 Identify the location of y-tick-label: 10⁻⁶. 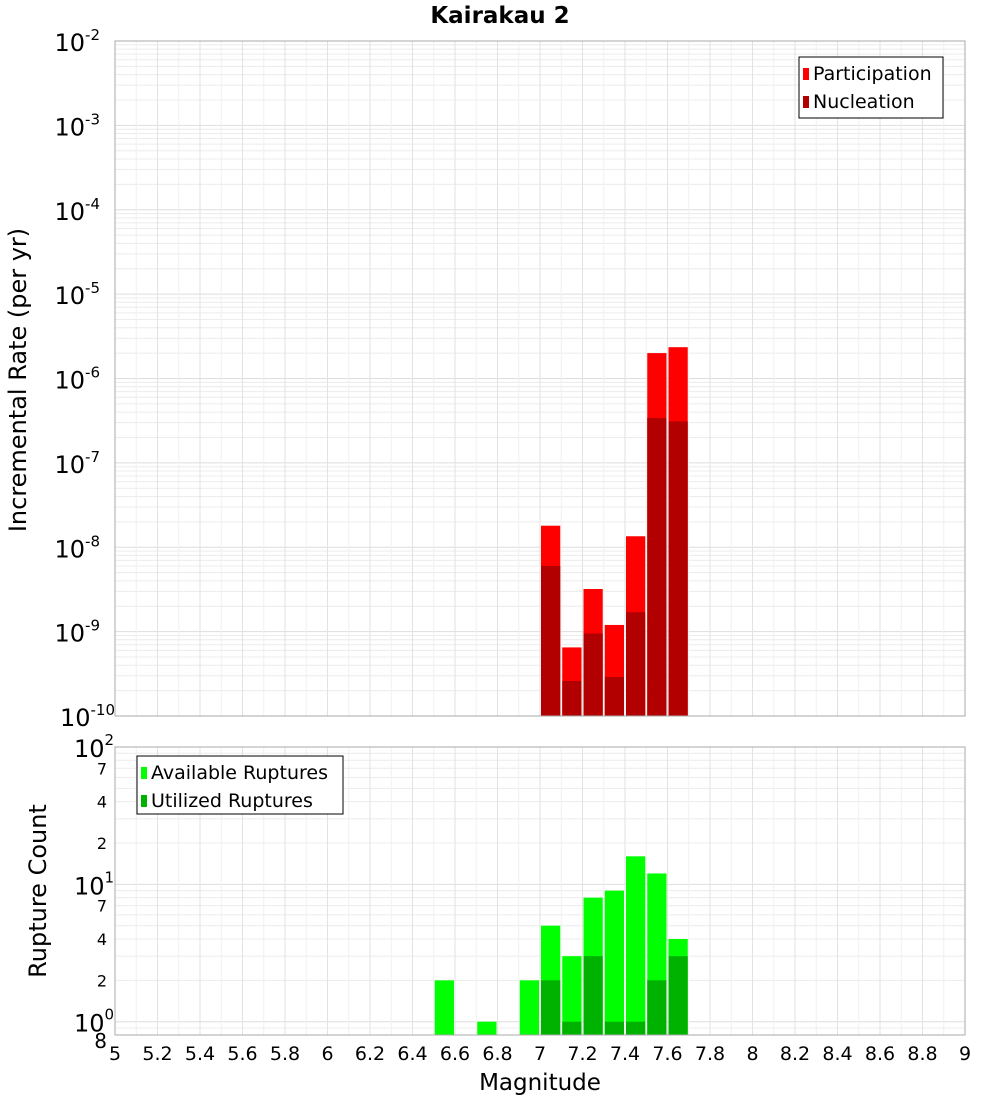
(77, 379).